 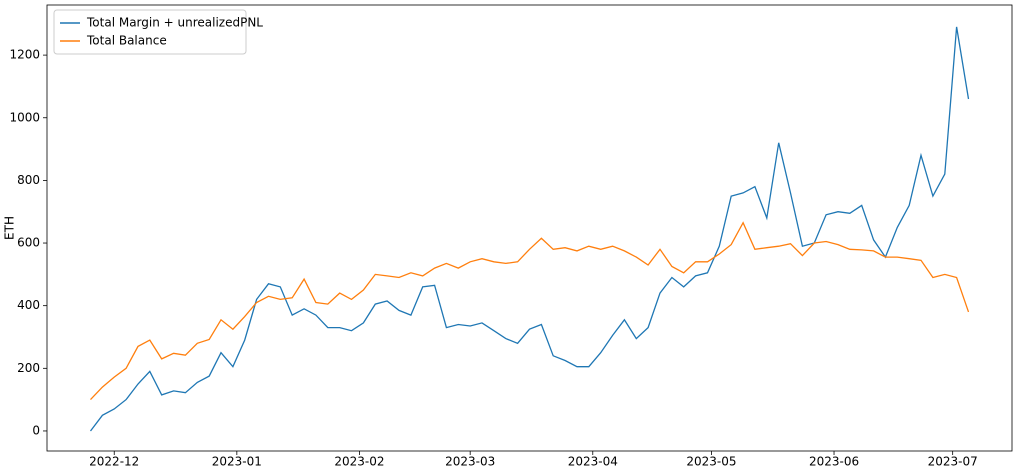 What do you see at coordinates (953, 461) in the screenshot?
I see `x-tick-label: 2023-07` at bounding box center [953, 461].